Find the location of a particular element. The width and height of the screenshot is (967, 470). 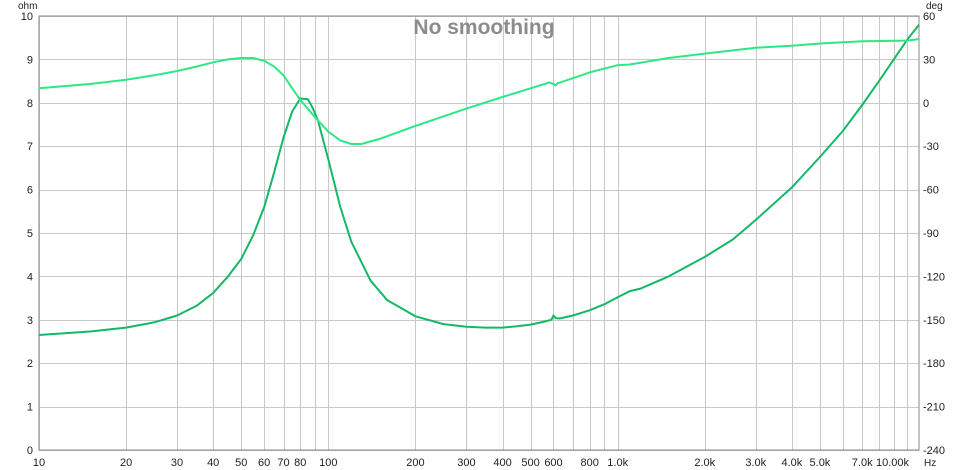

left-tick-label: 10 is located at coordinates (27, 17).